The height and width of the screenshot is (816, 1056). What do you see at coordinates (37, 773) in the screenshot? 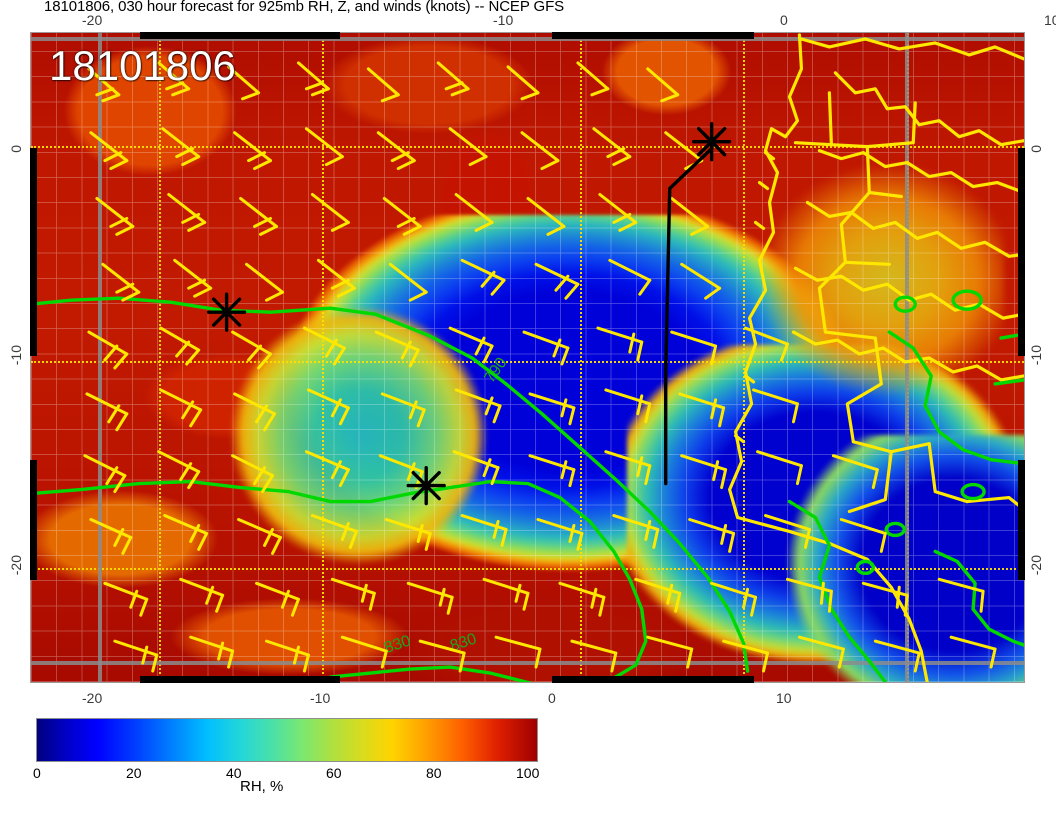
I see `colorbar-tick-0: 0` at bounding box center [37, 773].